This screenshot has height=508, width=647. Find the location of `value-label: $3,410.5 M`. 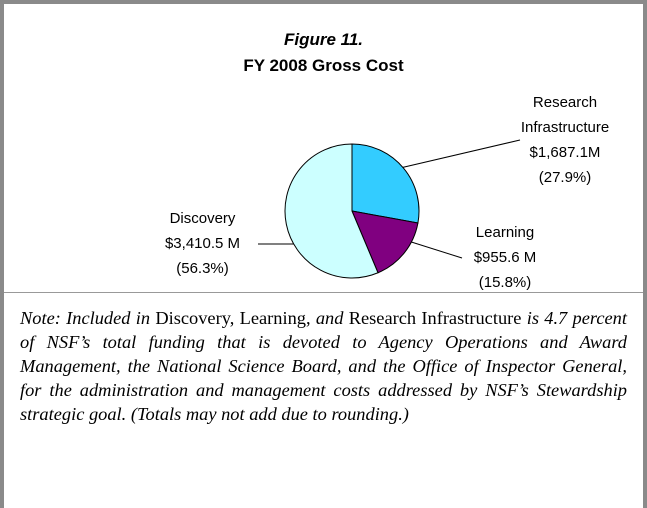

value-label: $3,410.5 M is located at coordinates (202, 243).